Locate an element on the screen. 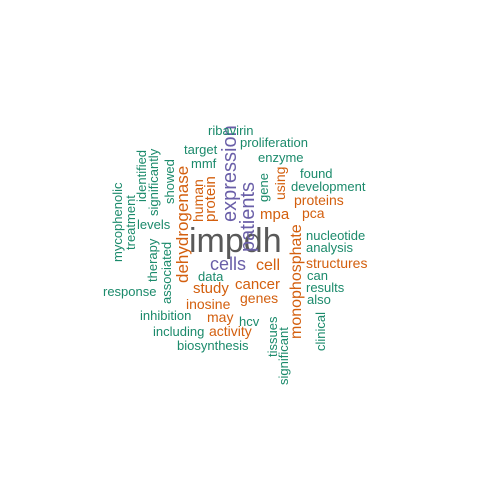  word-inhibition: inhibition is located at coordinates (166, 315).